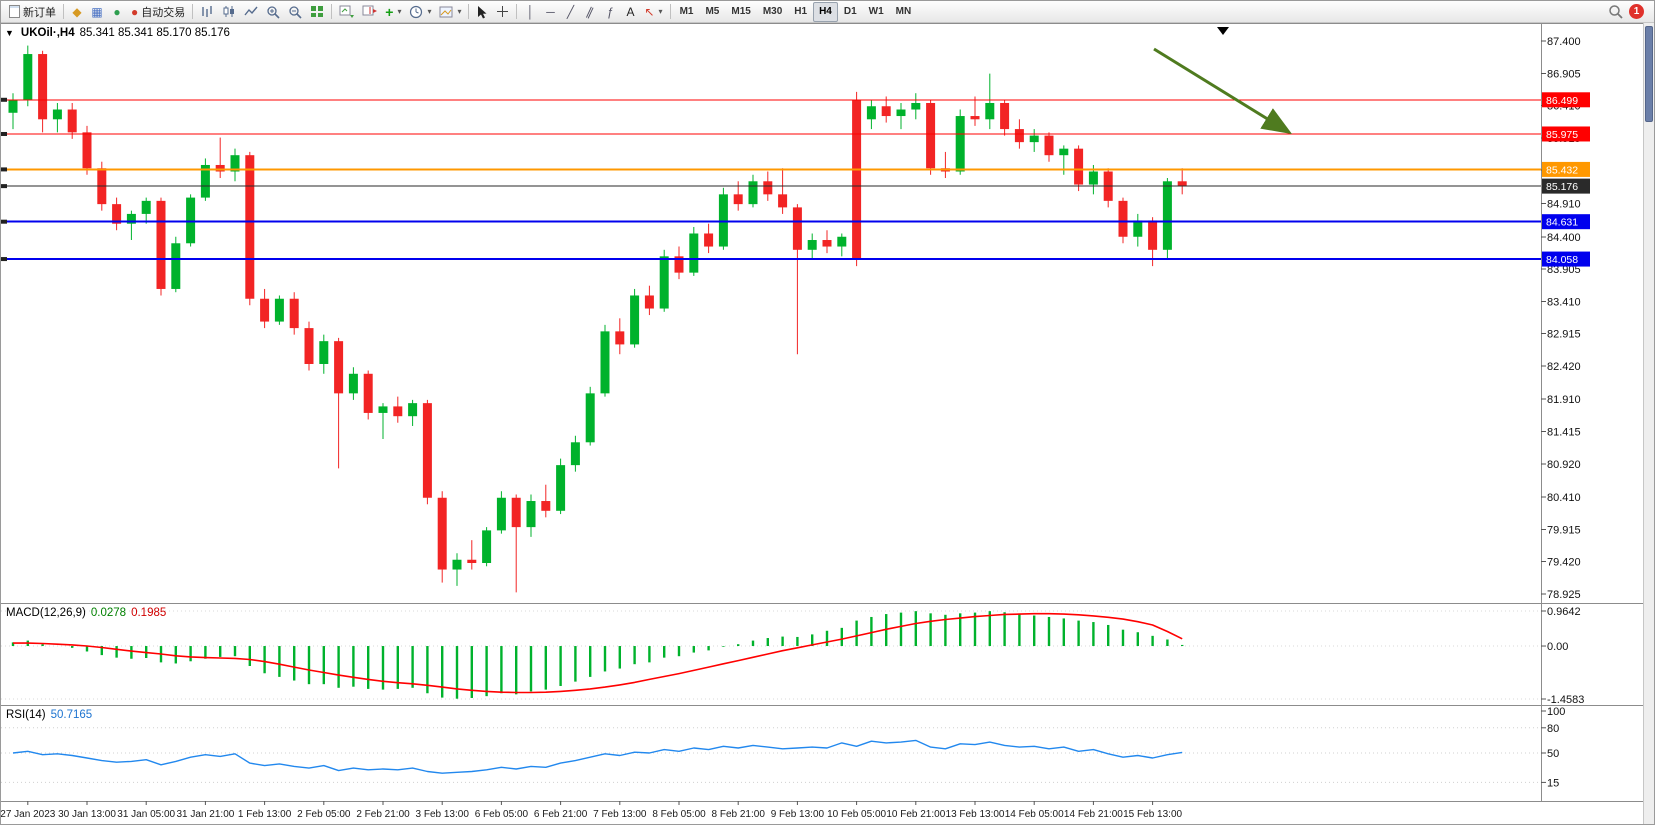  Describe the element at coordinates (1223, 91) in the screenshot. I see `trend-arrow-annotation` at that location.